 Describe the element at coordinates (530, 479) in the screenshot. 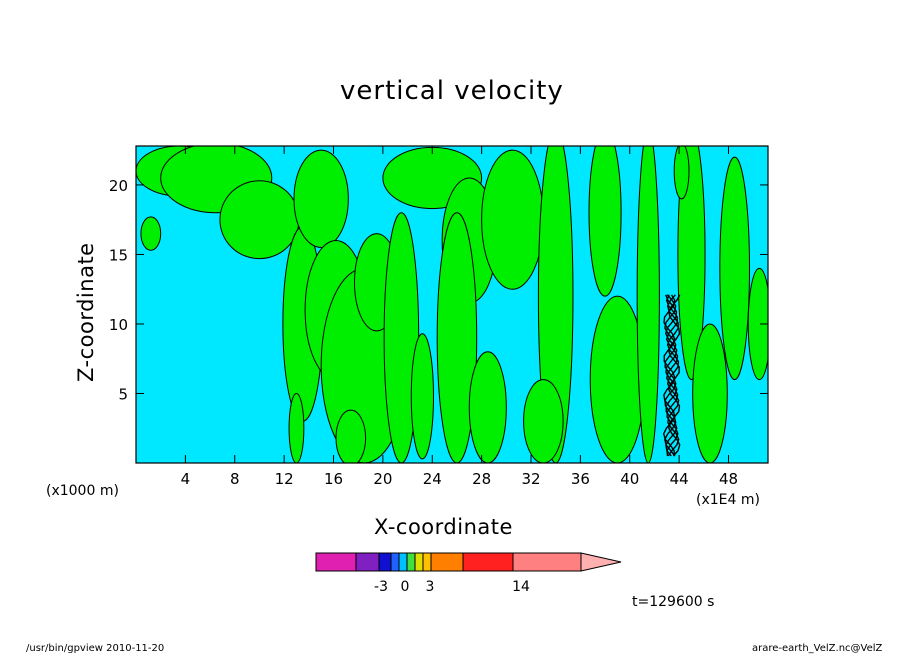

I see `x-tick-label: 32` at that location.